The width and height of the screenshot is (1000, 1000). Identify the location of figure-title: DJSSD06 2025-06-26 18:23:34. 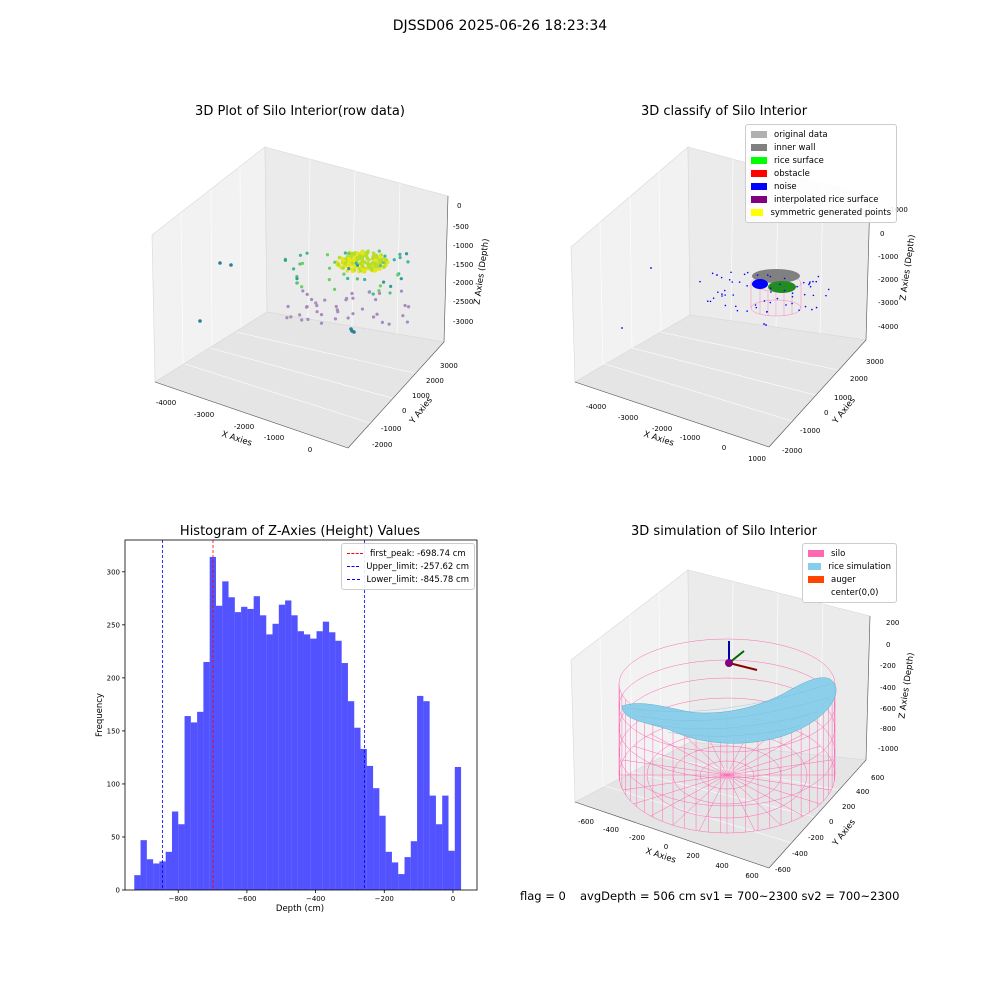
(500, 26).